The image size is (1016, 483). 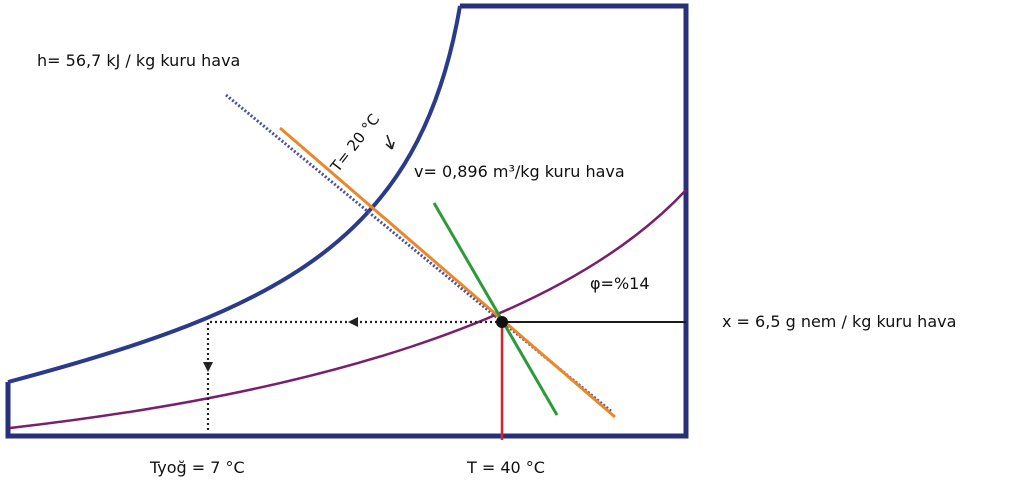 What do you see at coordinates (390, 142) in the screenshot?
I see `temperature-arrow` at bounding box center [390, 142].